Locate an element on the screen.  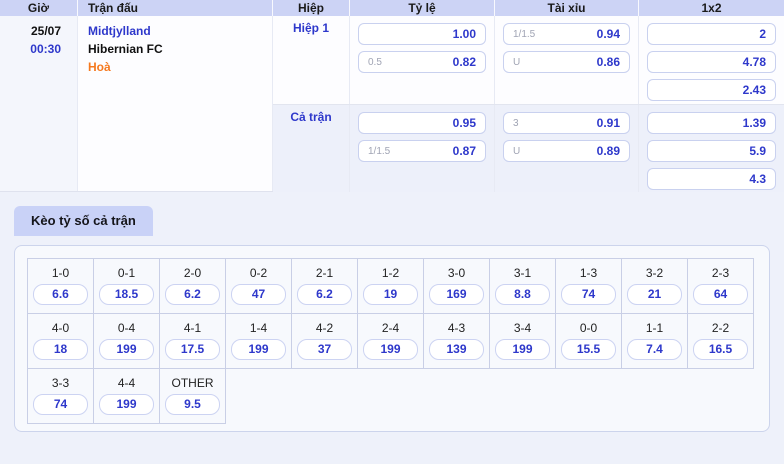
one-x-two-column: 1.39 5.9 4.3 is located at coordinates (711, 148).